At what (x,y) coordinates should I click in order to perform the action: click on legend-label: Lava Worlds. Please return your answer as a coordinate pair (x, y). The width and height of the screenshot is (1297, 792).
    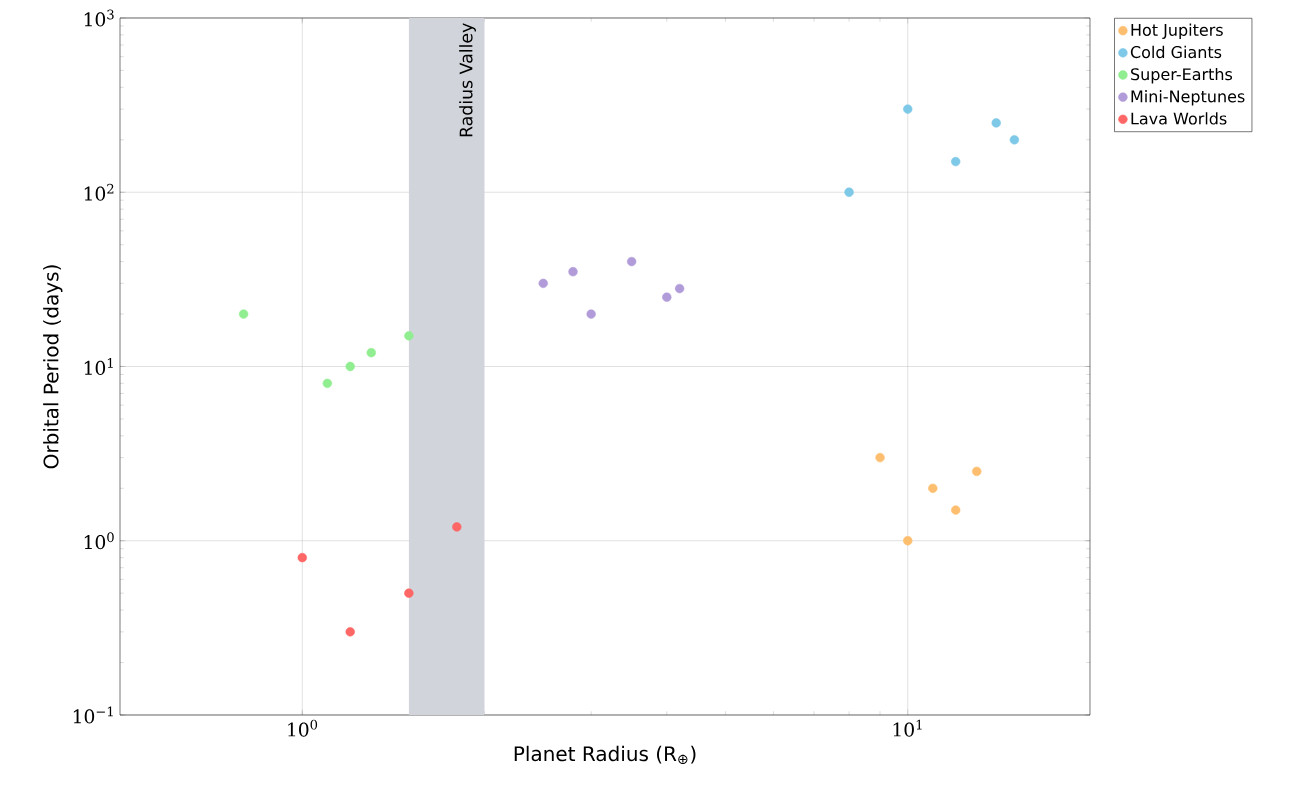
    Looking at the image, I should click on (1179, 118).